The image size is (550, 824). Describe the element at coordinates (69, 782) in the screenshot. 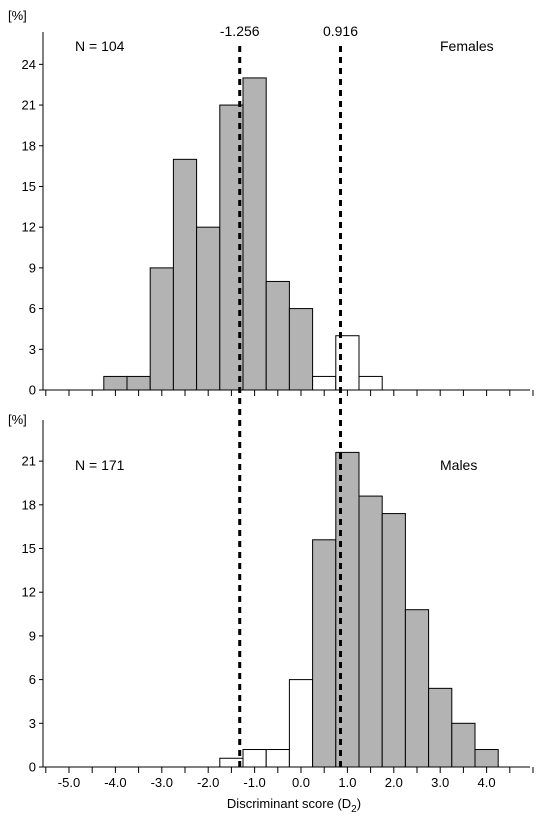

I see `x-tick-label: -5.0` at that location.